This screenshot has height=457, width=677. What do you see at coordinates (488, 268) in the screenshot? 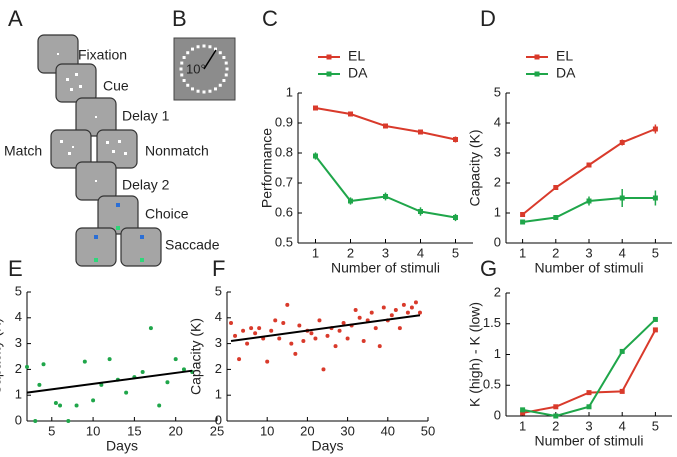
I see `panel-letter: G` at bounding box center [488, 268].